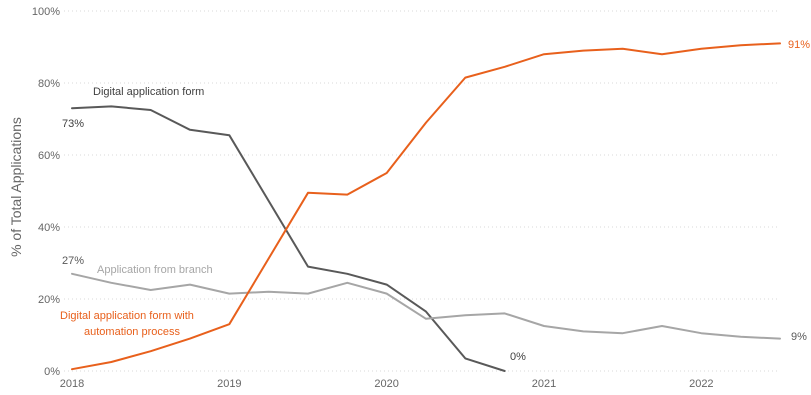 The width and height of the screenshot is (811, 395). Describe the element at coordinates (73, 261) in the screenshot. I see `annotation-branch-start: 27%` at that location.